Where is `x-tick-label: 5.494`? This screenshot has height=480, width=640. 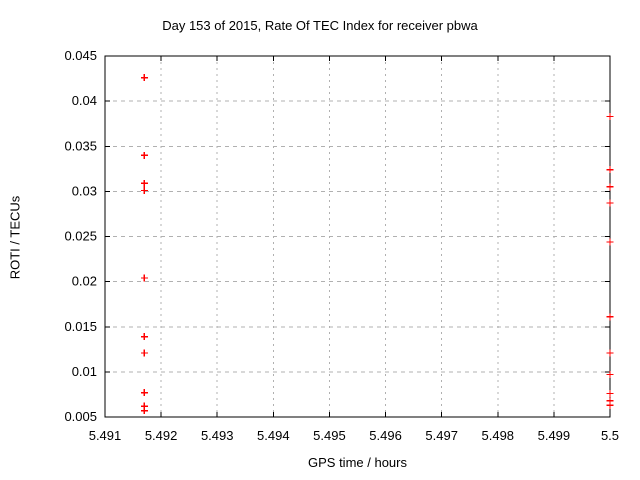 x-tick-label: 5.494 is located at coordinates (273, 435).